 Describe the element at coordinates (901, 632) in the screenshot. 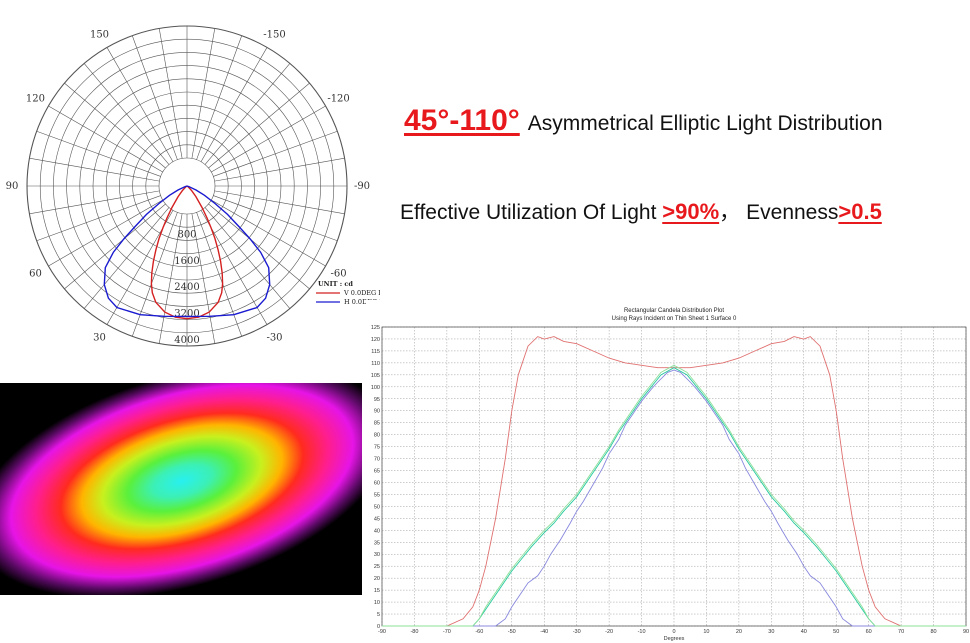

I see `rect-x-tick: 70` at that location.